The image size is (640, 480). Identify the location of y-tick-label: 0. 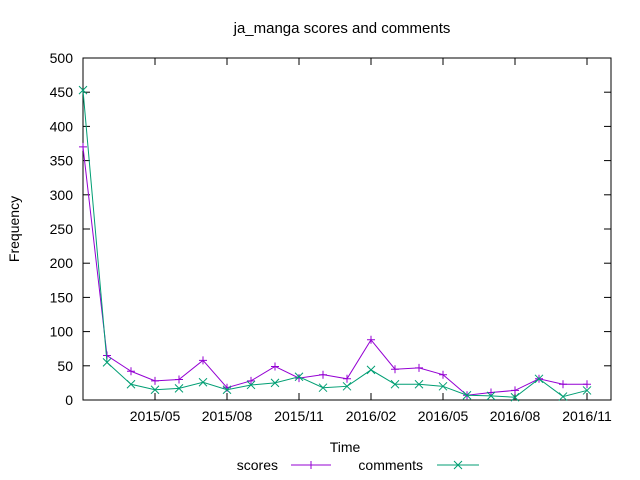
(69, 400).